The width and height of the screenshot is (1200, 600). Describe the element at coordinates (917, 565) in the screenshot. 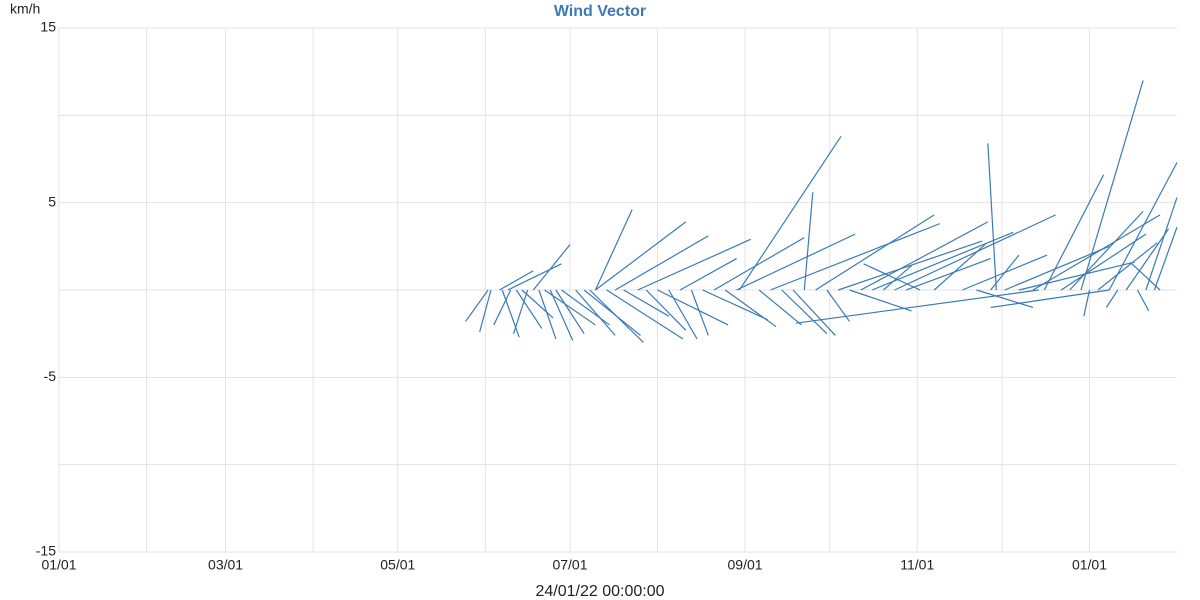

I see `x-tick-label: 11/01` at that location.